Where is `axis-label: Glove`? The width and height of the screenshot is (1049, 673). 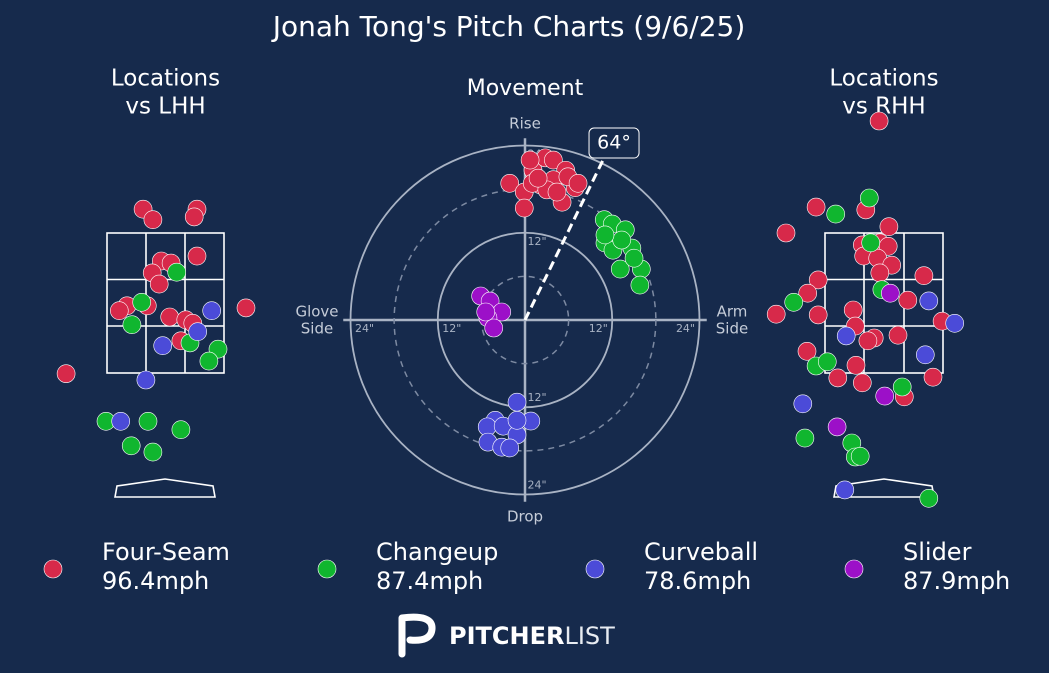 axis-label: Glove is located at coordinates (316, 312).